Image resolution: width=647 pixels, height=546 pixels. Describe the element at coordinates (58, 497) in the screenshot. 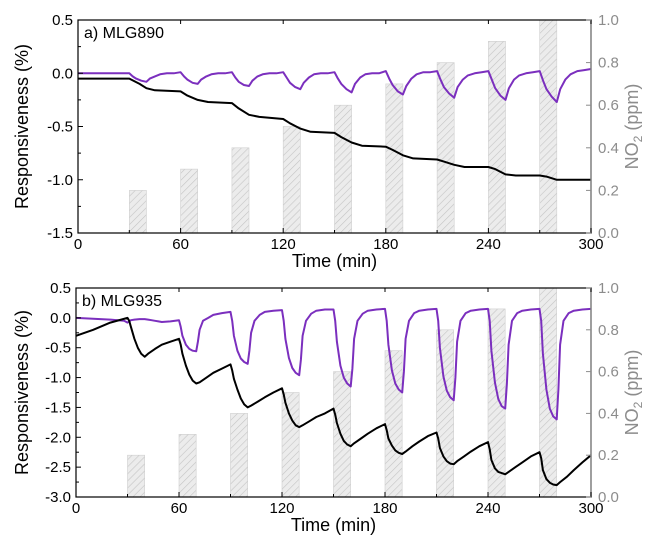

I see `y-tick-label: -3.0` at that location.